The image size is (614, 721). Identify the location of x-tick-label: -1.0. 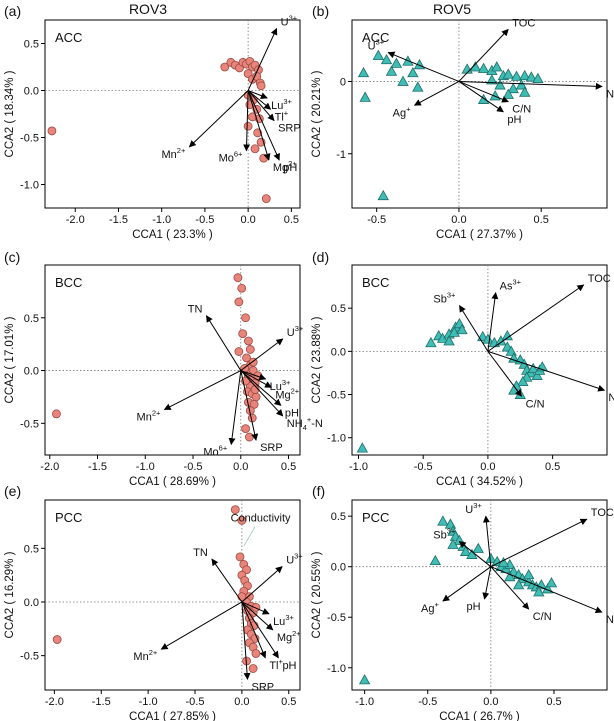
(358, 467).